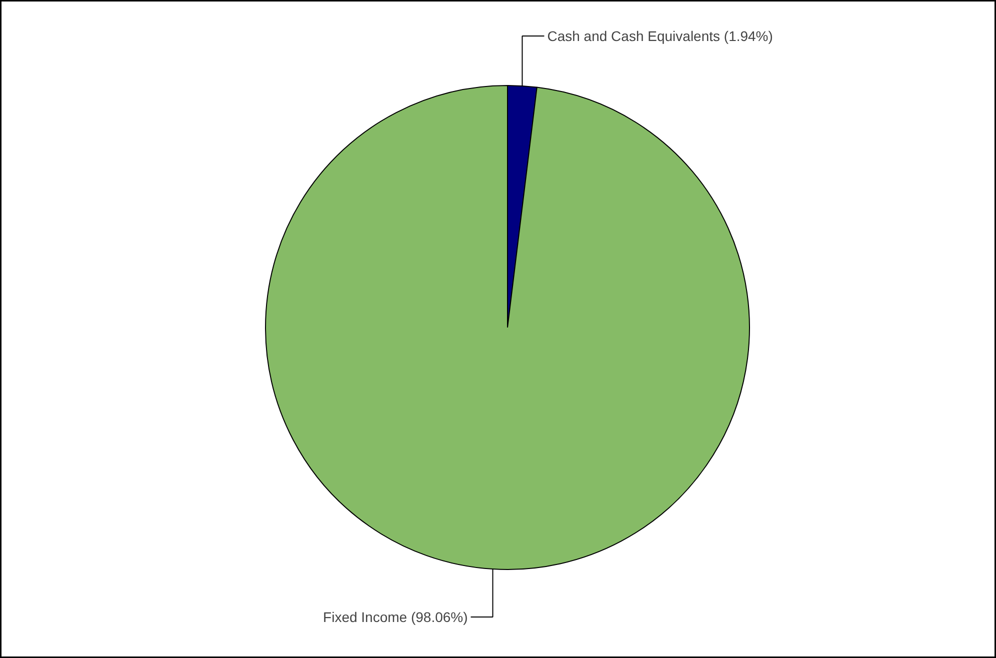 The image size is (996, 658). I want to click on slice-label: Fixed Income (98.06%), so click(395, 617).